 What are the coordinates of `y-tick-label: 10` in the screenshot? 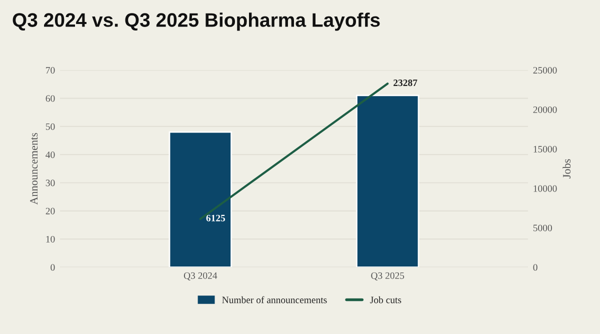 It's located at (50, 239).